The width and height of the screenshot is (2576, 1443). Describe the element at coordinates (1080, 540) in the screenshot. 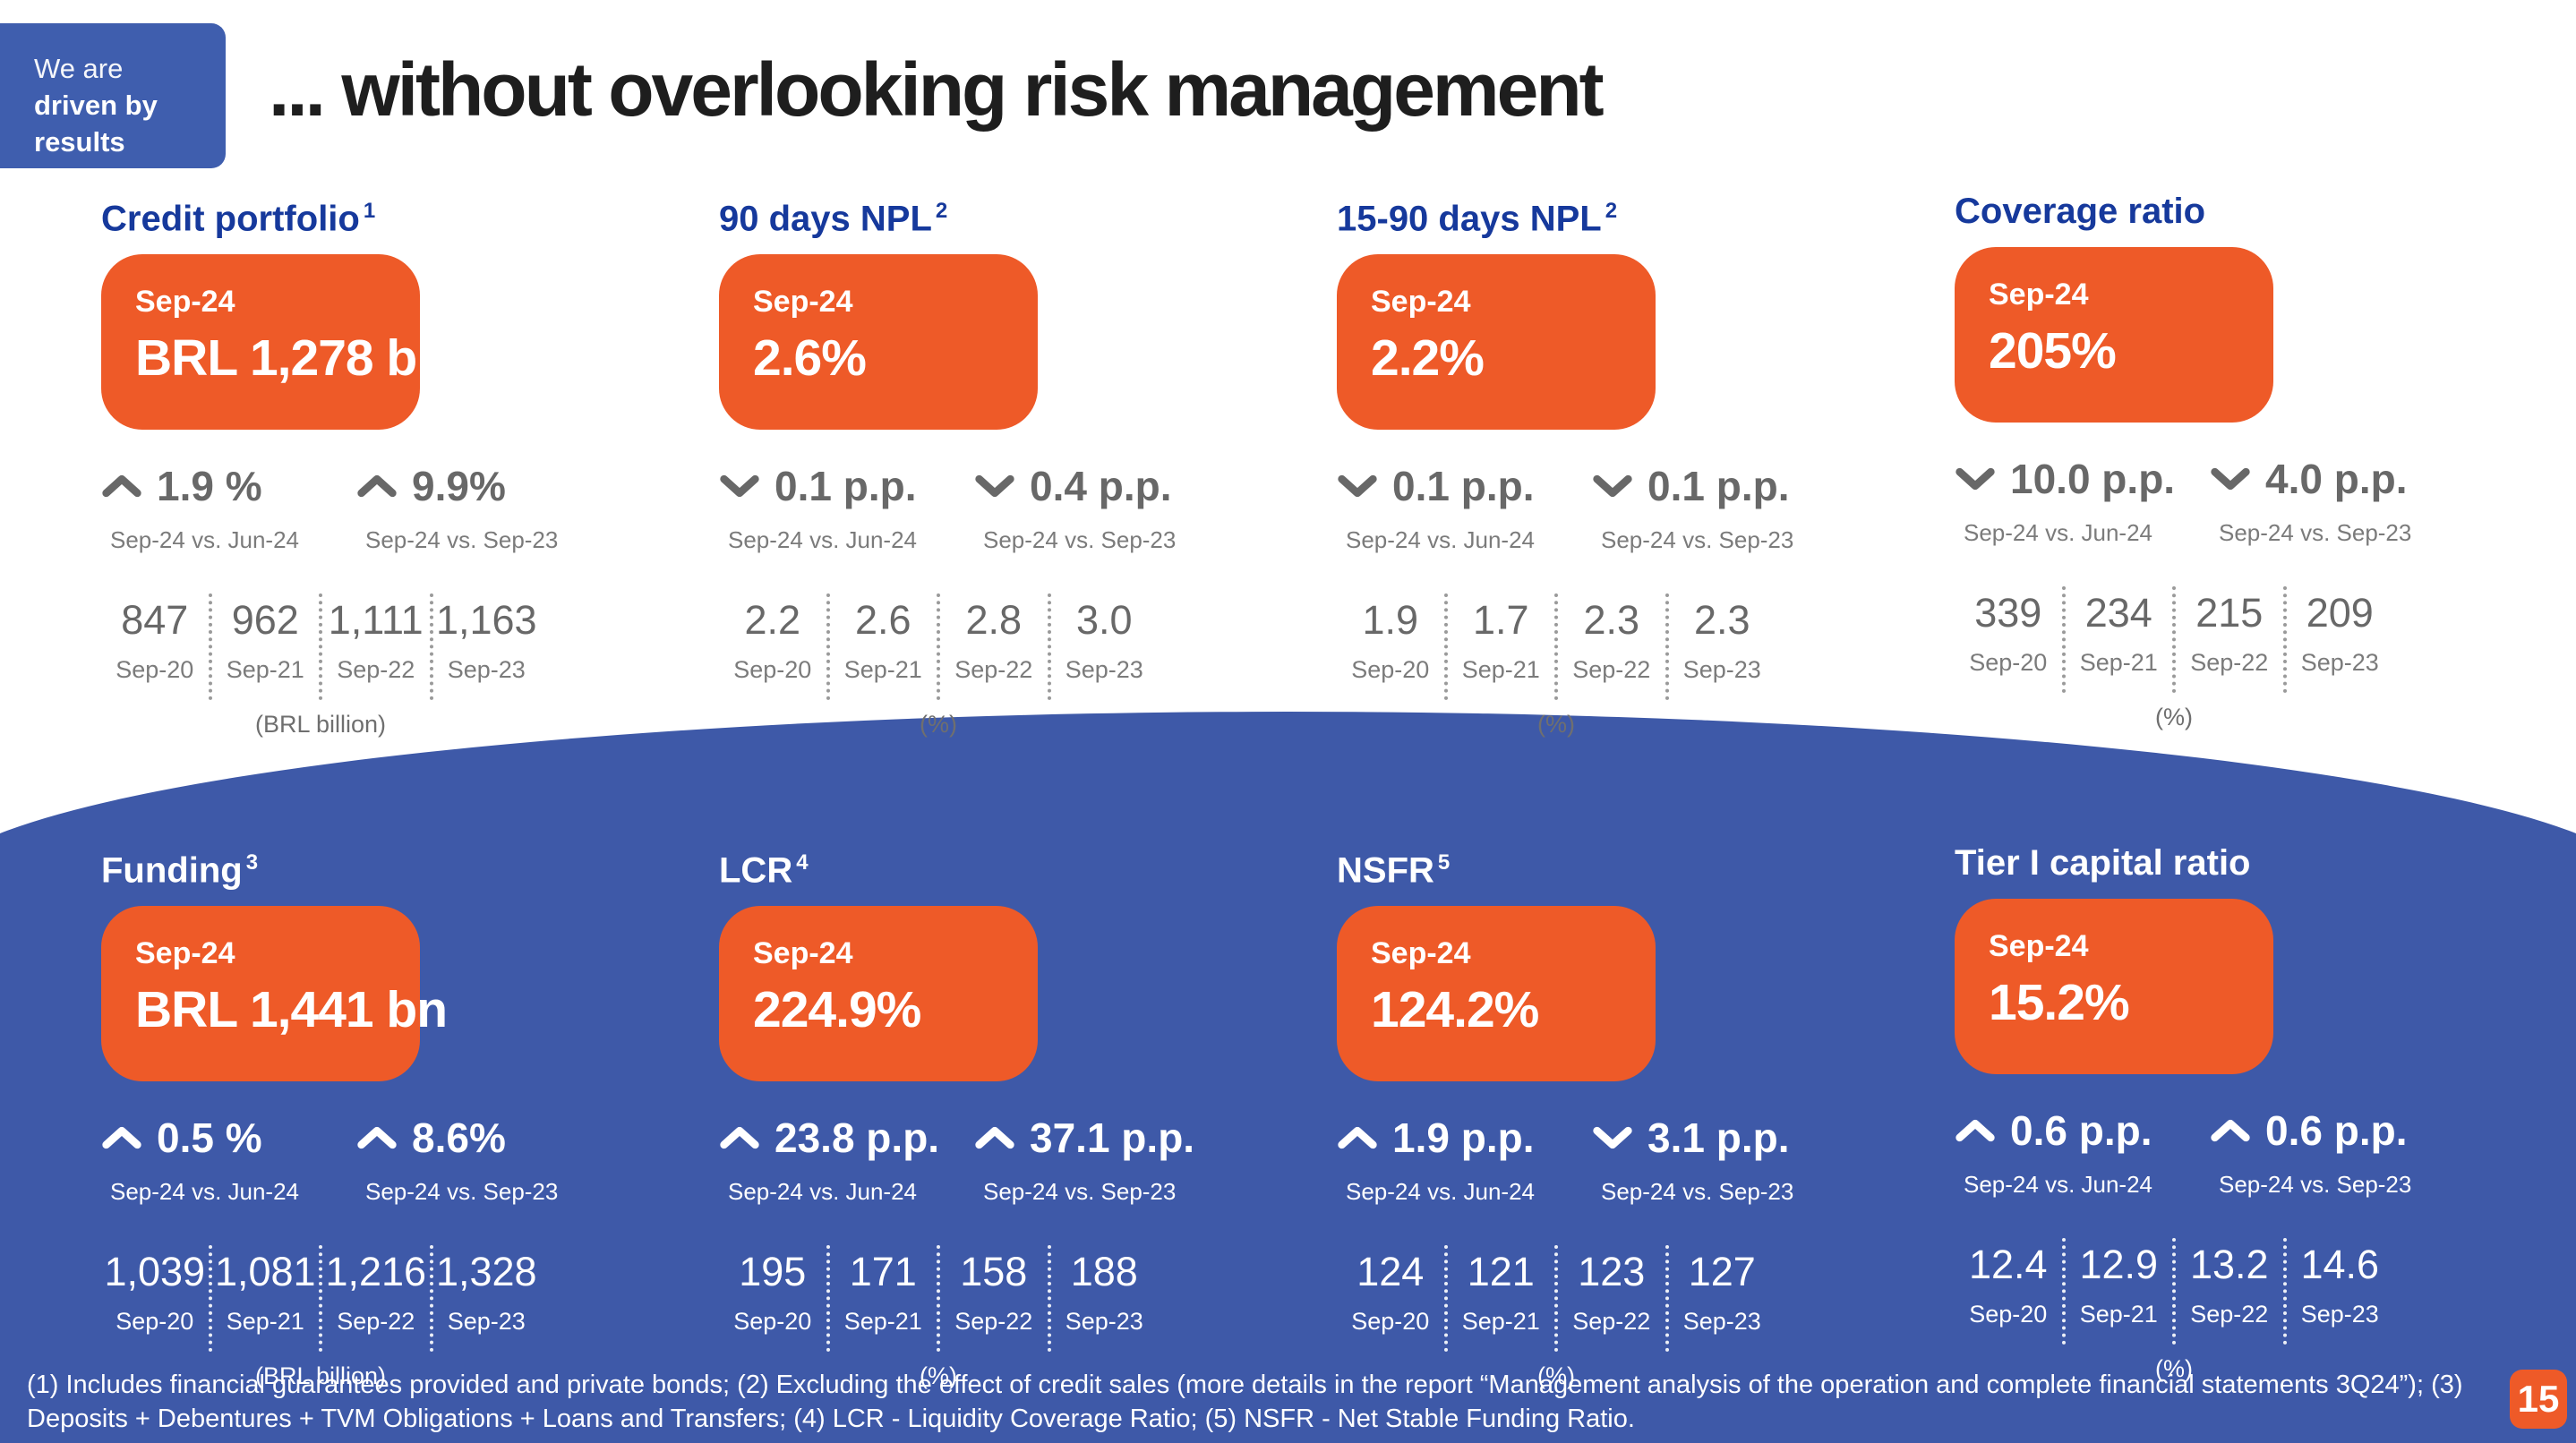

I see `delta-compare-label: Sep-24 vs. Sep-23` at that location.